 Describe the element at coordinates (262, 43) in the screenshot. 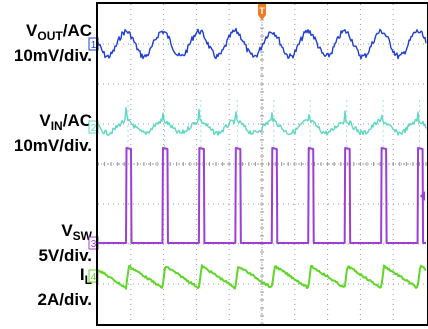

I see `vout-trace` at that location.